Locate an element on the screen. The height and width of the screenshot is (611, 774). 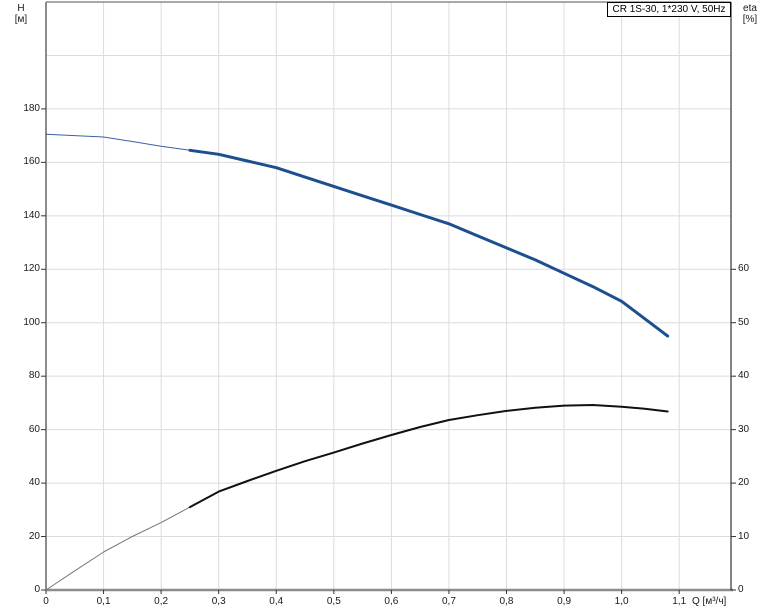
y-left-tick-label: 40 is located at coordinates (34, 483).